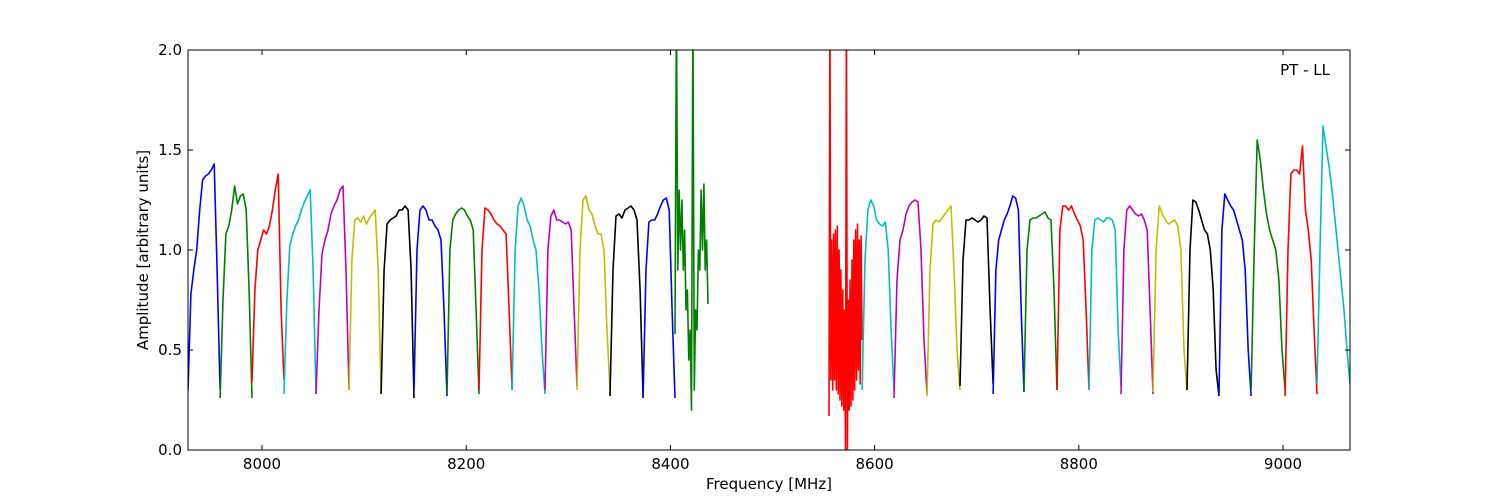 This screenshot has width=1500, height=504. What do you see at coordinates (769, 484) in the screenshot?
I see `x-axis-label: Frequency [MHz]` at bounding box center [769, 484].